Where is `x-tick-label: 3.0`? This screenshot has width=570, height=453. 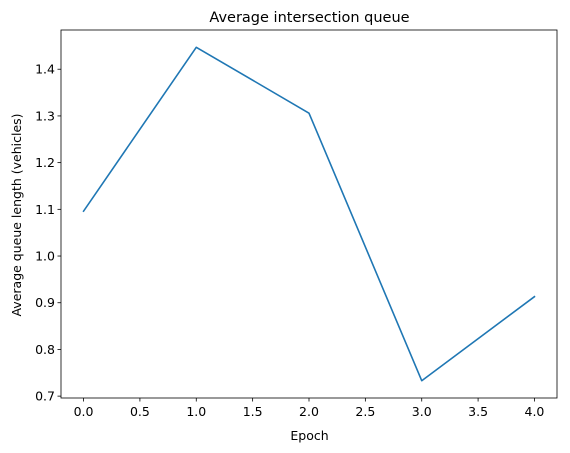
x-tick-label: 3.0 is located at coordinates (422, 411).